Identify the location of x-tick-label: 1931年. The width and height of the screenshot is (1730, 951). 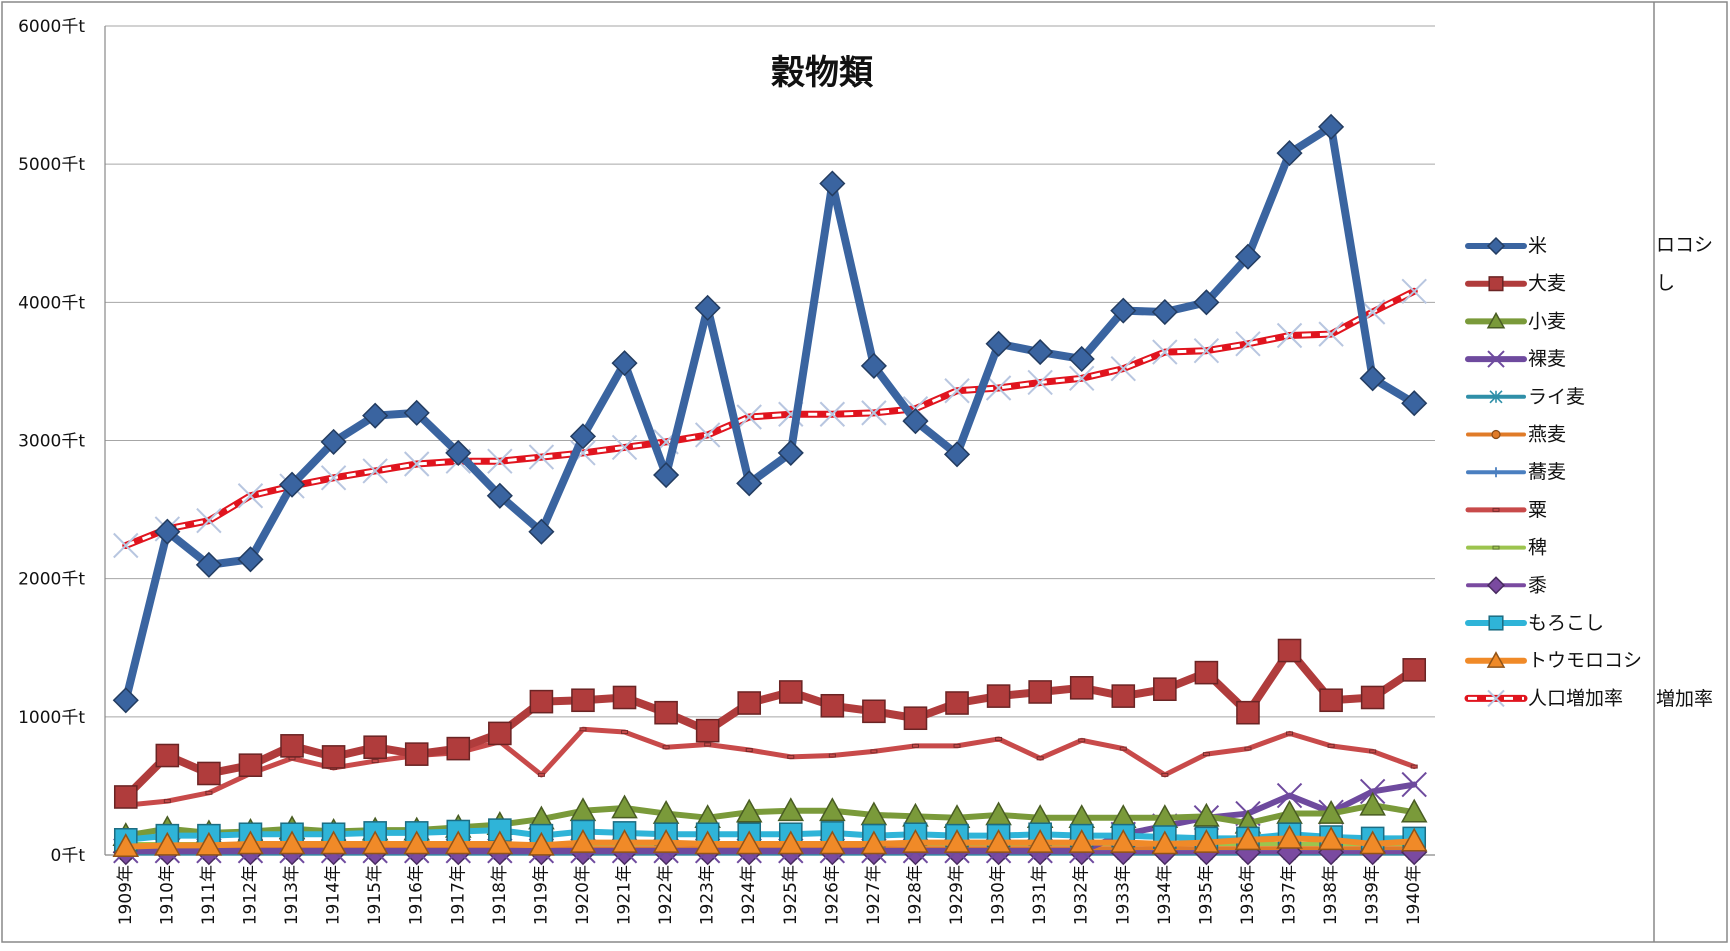
(1040, 895).